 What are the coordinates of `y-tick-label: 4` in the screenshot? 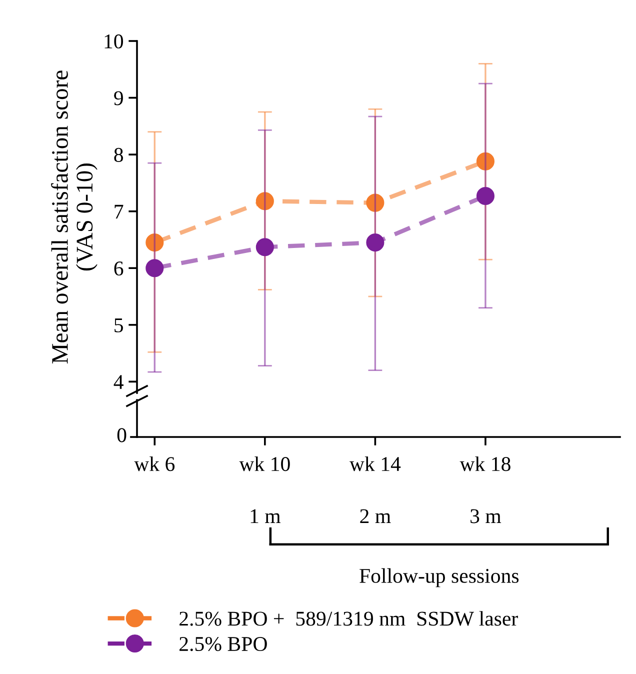 It's located at (119, 382).